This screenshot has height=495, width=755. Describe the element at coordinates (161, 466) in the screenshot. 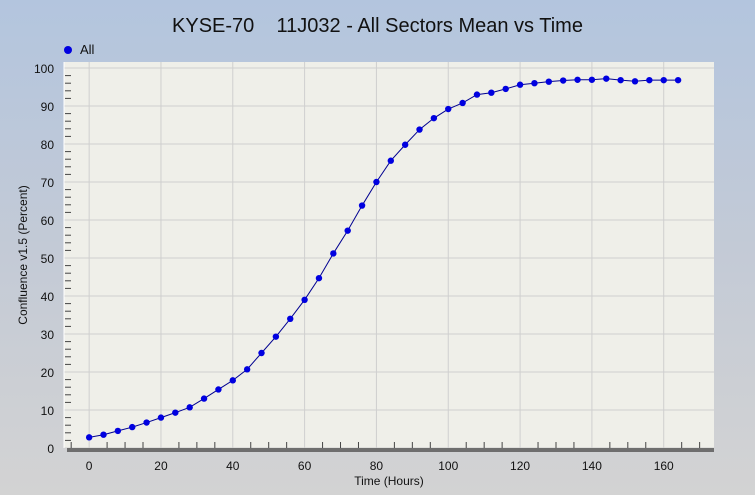

I see `x-tick-label: 20` at that location.